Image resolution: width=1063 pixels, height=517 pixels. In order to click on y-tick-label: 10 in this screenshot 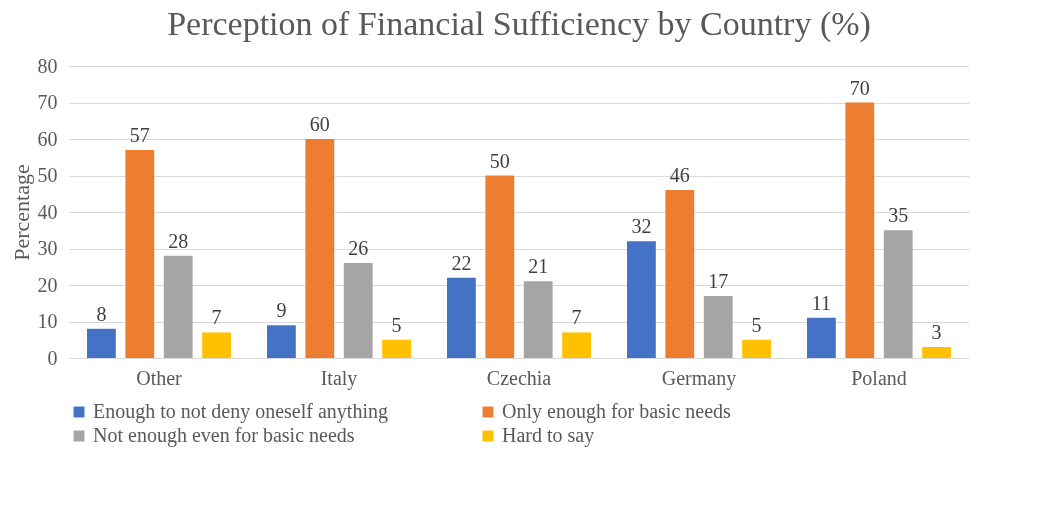, I will do `click(47, 321)`.